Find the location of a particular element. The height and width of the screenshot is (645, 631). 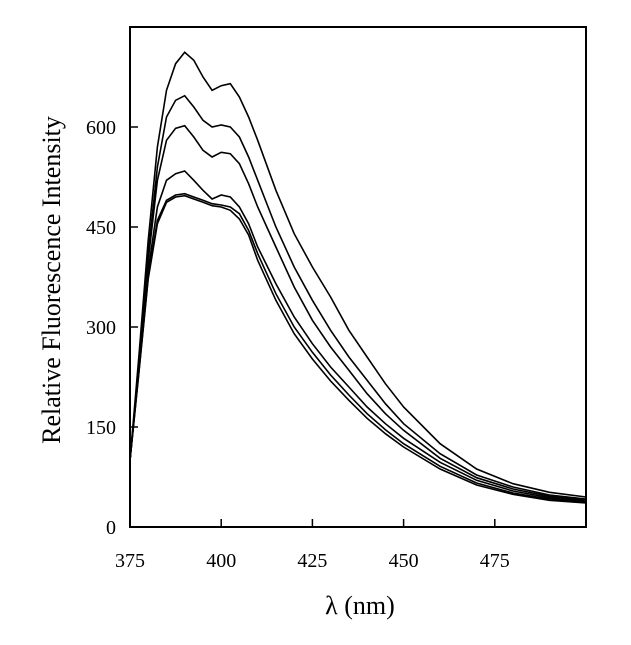

y-tick-label: 150 is located at coordinates (101, 428).